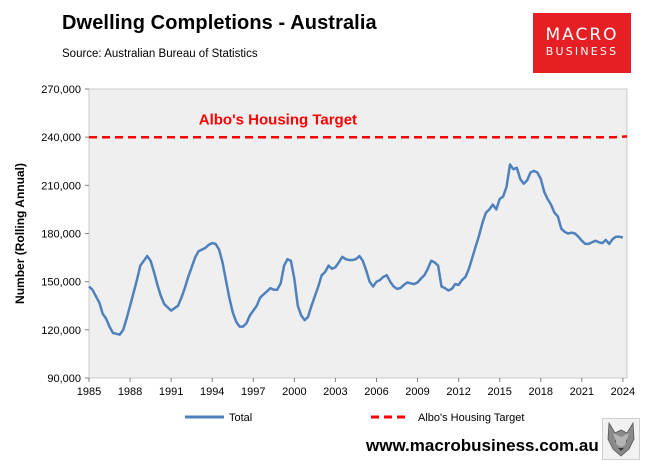 This screenshot has width=645, height=464. What do you see at coordinates (61, 283) in the screenshot?
I see `y-tick-label: 150,000` at bounding box center [61, 283].